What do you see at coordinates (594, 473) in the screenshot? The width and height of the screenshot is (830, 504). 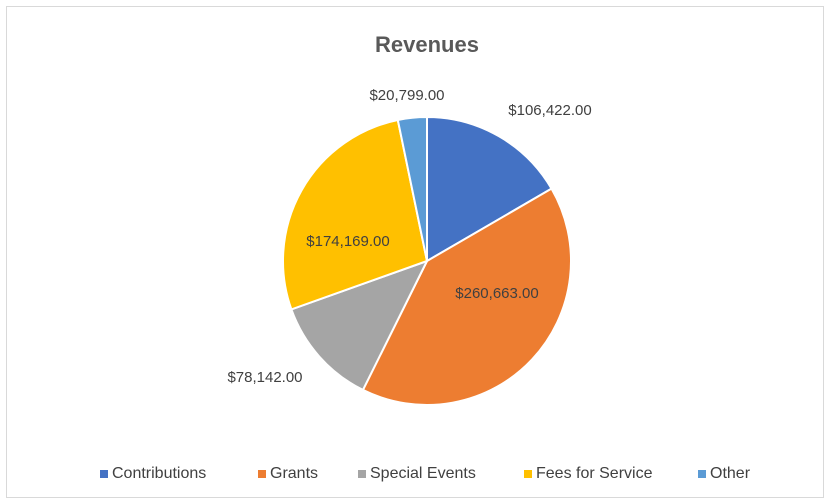 I see `legend-label: Fees for Service` at bounding box center [594, 473].